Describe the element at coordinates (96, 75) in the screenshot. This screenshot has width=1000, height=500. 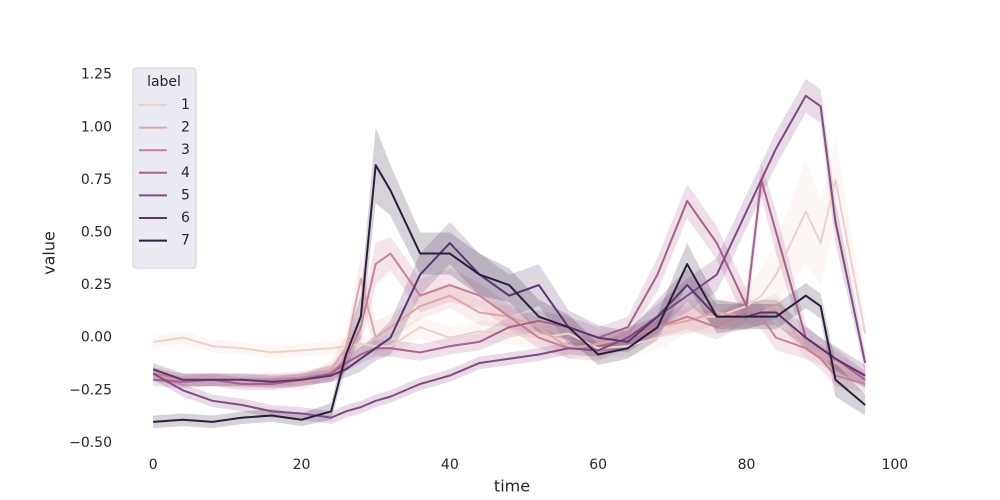
I see `y-tick-label: 1.25` at that location.